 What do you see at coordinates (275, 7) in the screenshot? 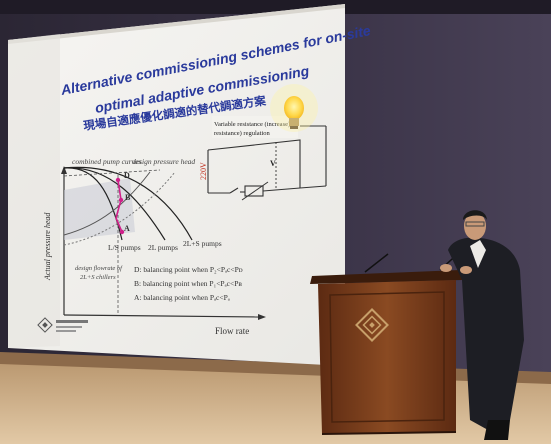
I see `ceiling-edge` at bounding box center [275, 7].